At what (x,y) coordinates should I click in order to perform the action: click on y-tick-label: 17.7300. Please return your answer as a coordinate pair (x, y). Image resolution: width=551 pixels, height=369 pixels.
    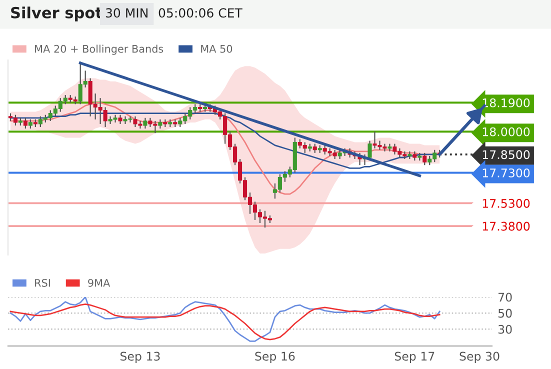
    Looking at the image, I should click on (506, 173).